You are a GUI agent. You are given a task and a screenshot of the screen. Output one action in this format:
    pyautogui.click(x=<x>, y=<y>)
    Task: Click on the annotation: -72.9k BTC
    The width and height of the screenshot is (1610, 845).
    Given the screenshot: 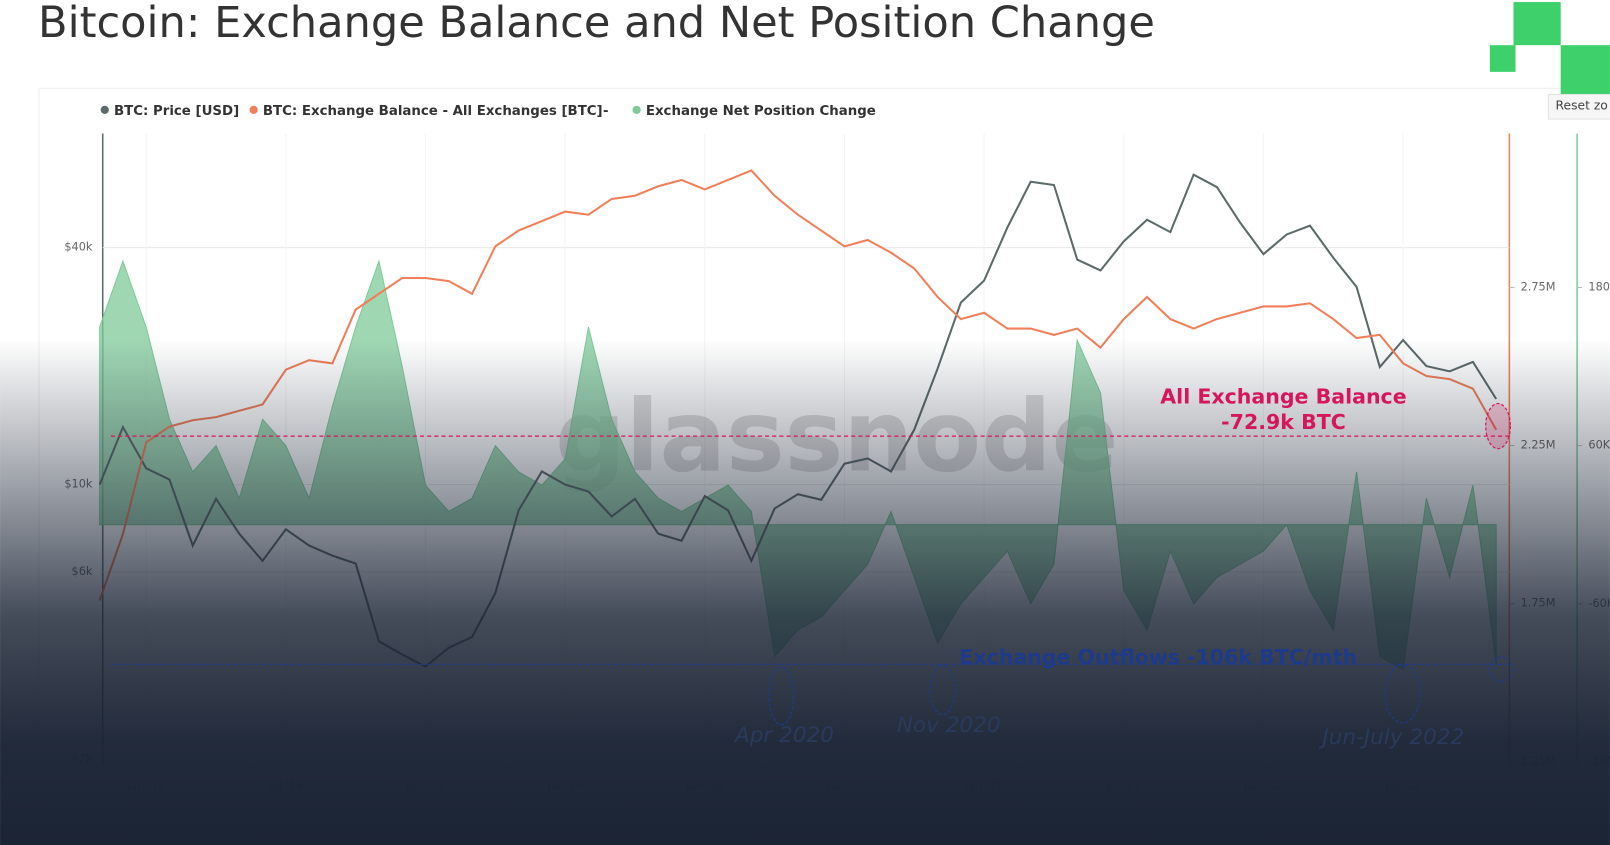 What is the action you would take?
    pyautogui.click(x=1283, y=422)
    